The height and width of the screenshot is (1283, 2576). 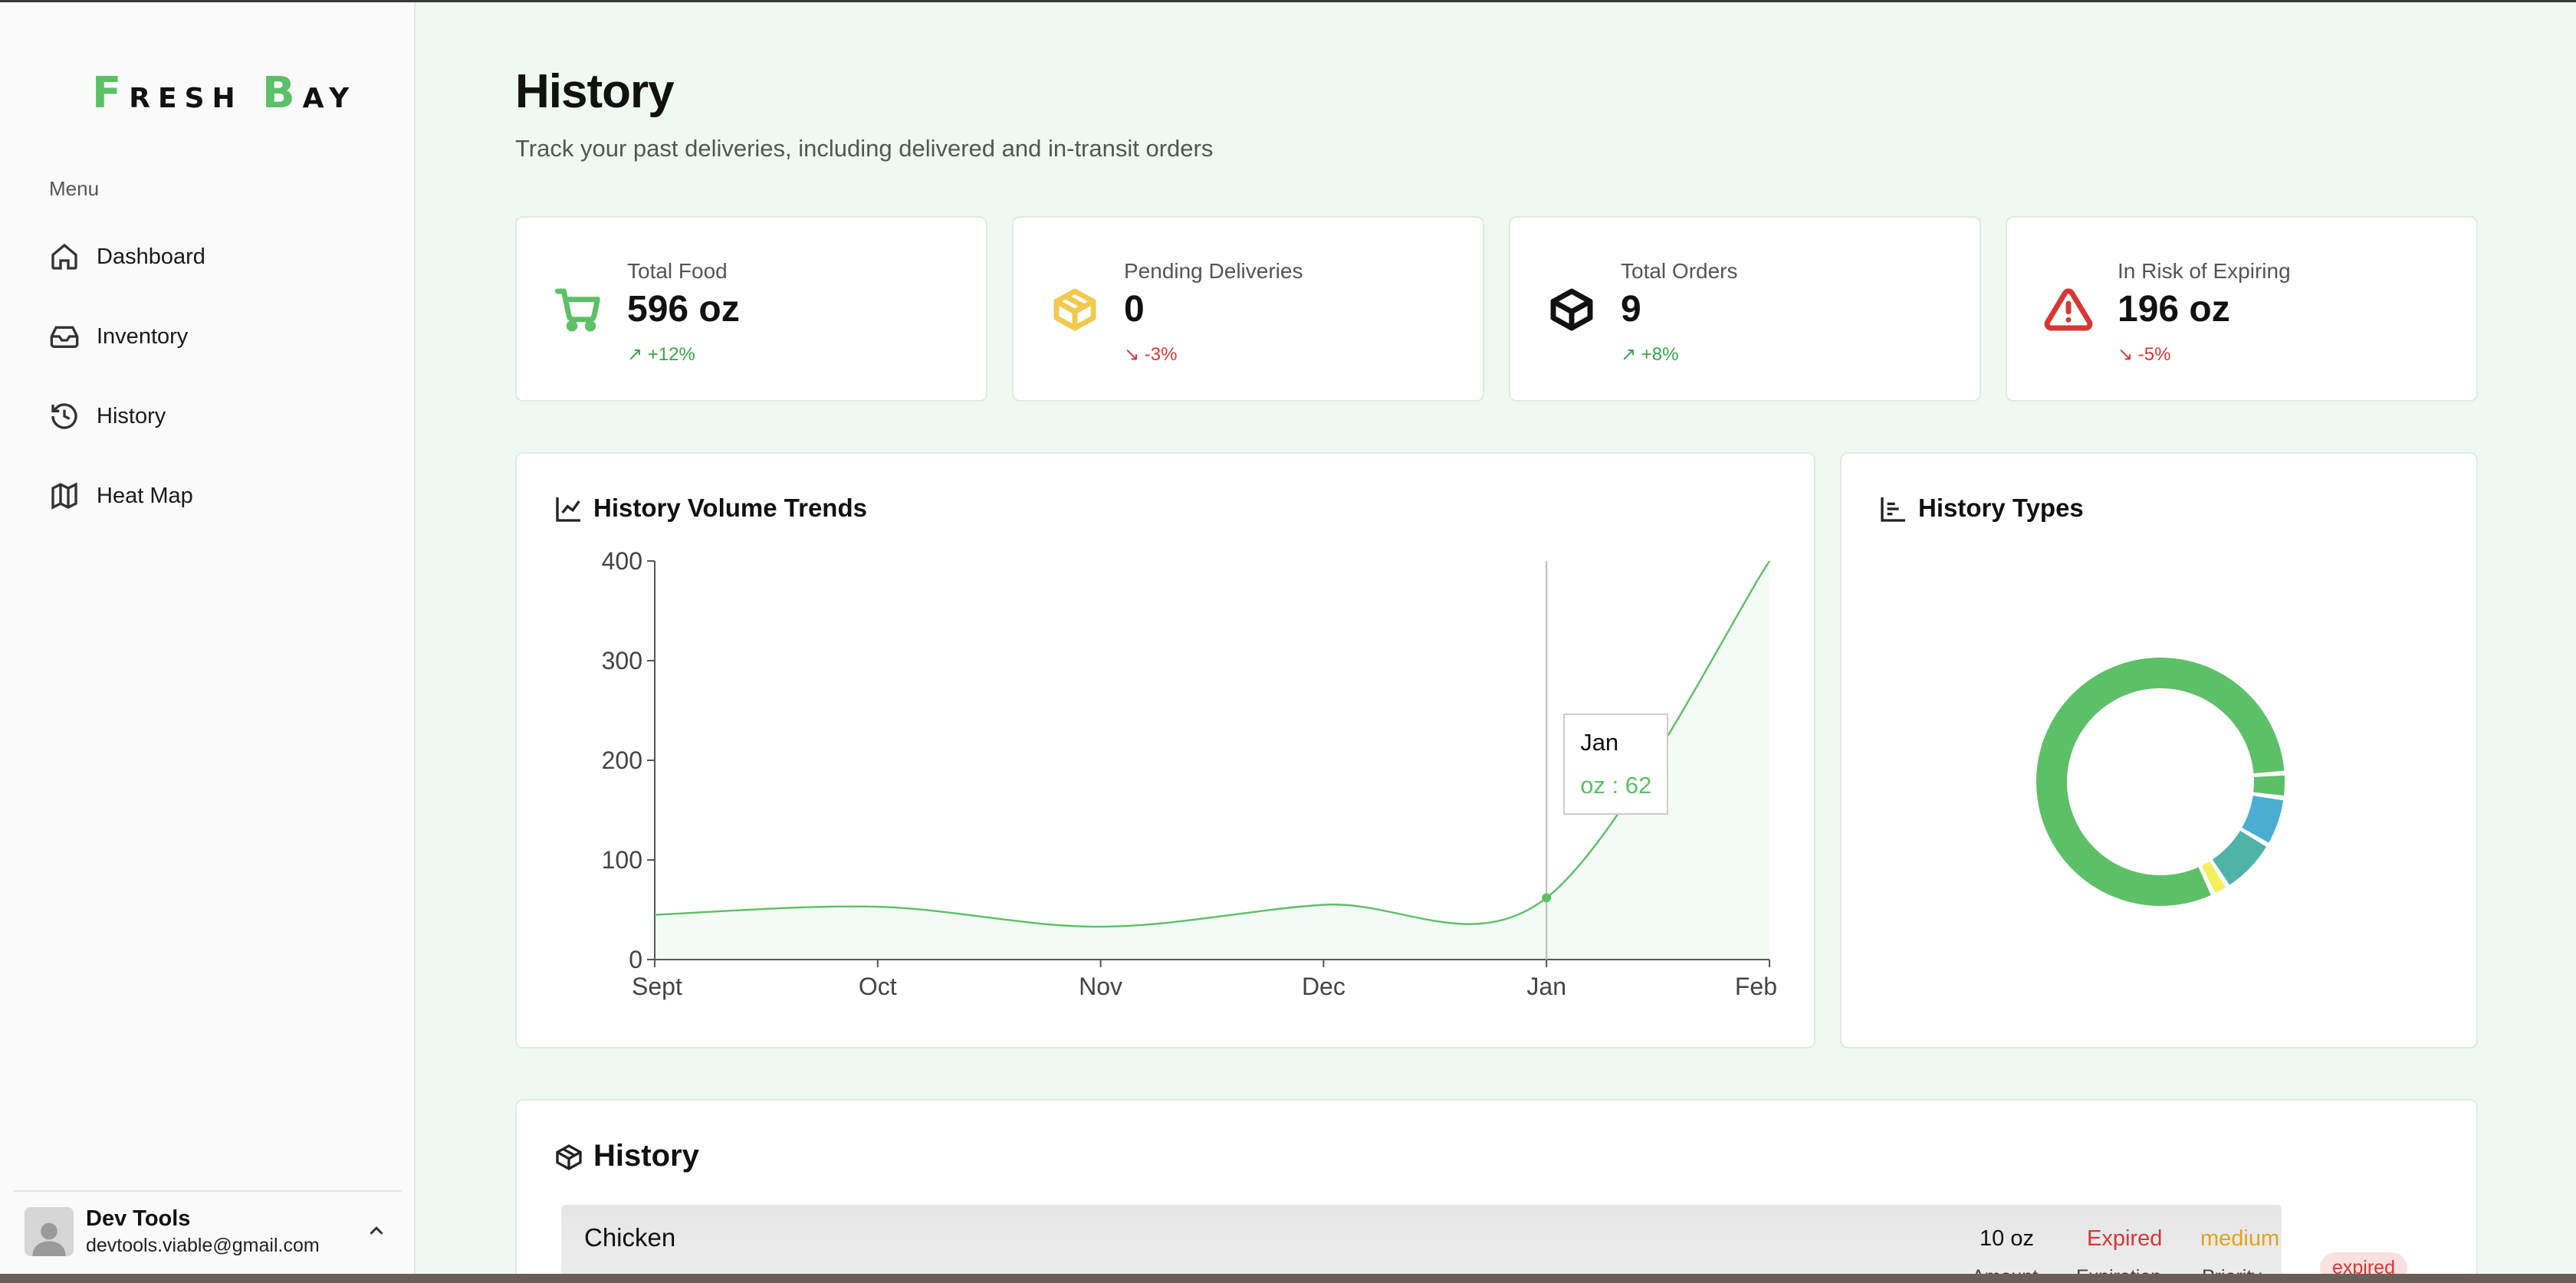 What do you see at coordinates (622, 660) in the screenshot?
I see `y-tick-label: 300` at bounding box center [622, 660].